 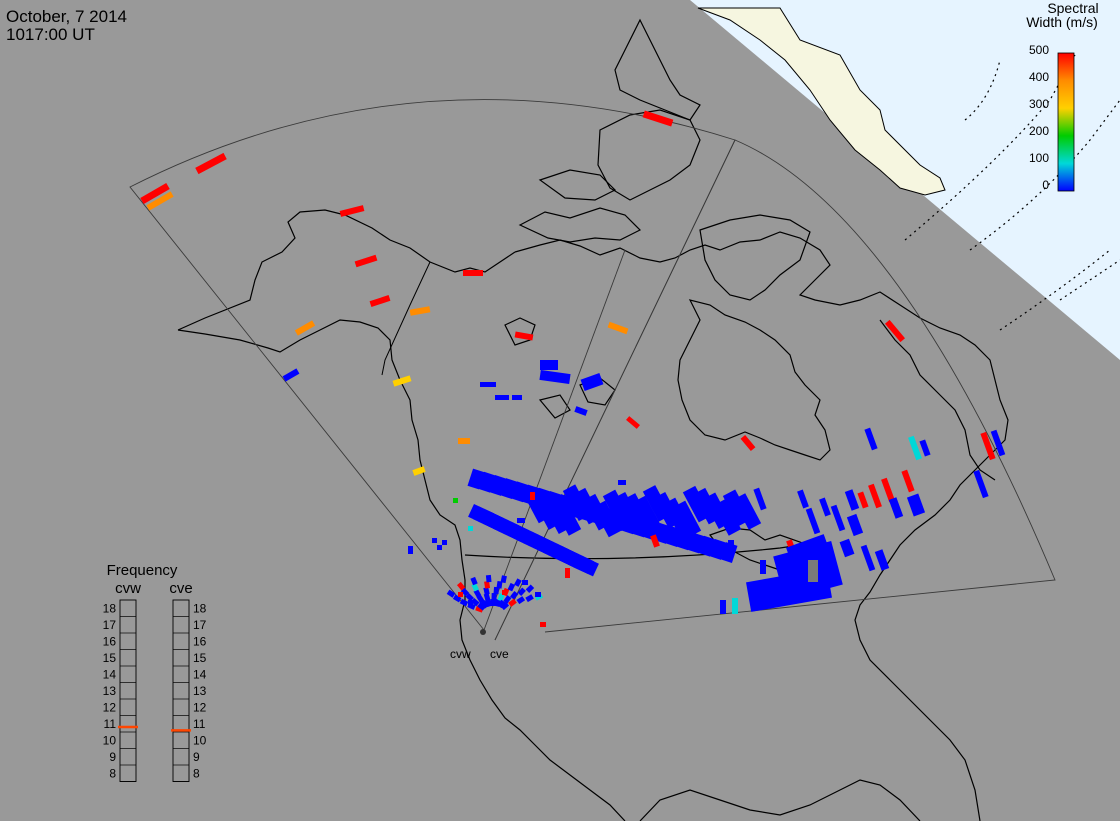 I want to click on cvw-frequency-tick: 18, so click(x=110, y=608).